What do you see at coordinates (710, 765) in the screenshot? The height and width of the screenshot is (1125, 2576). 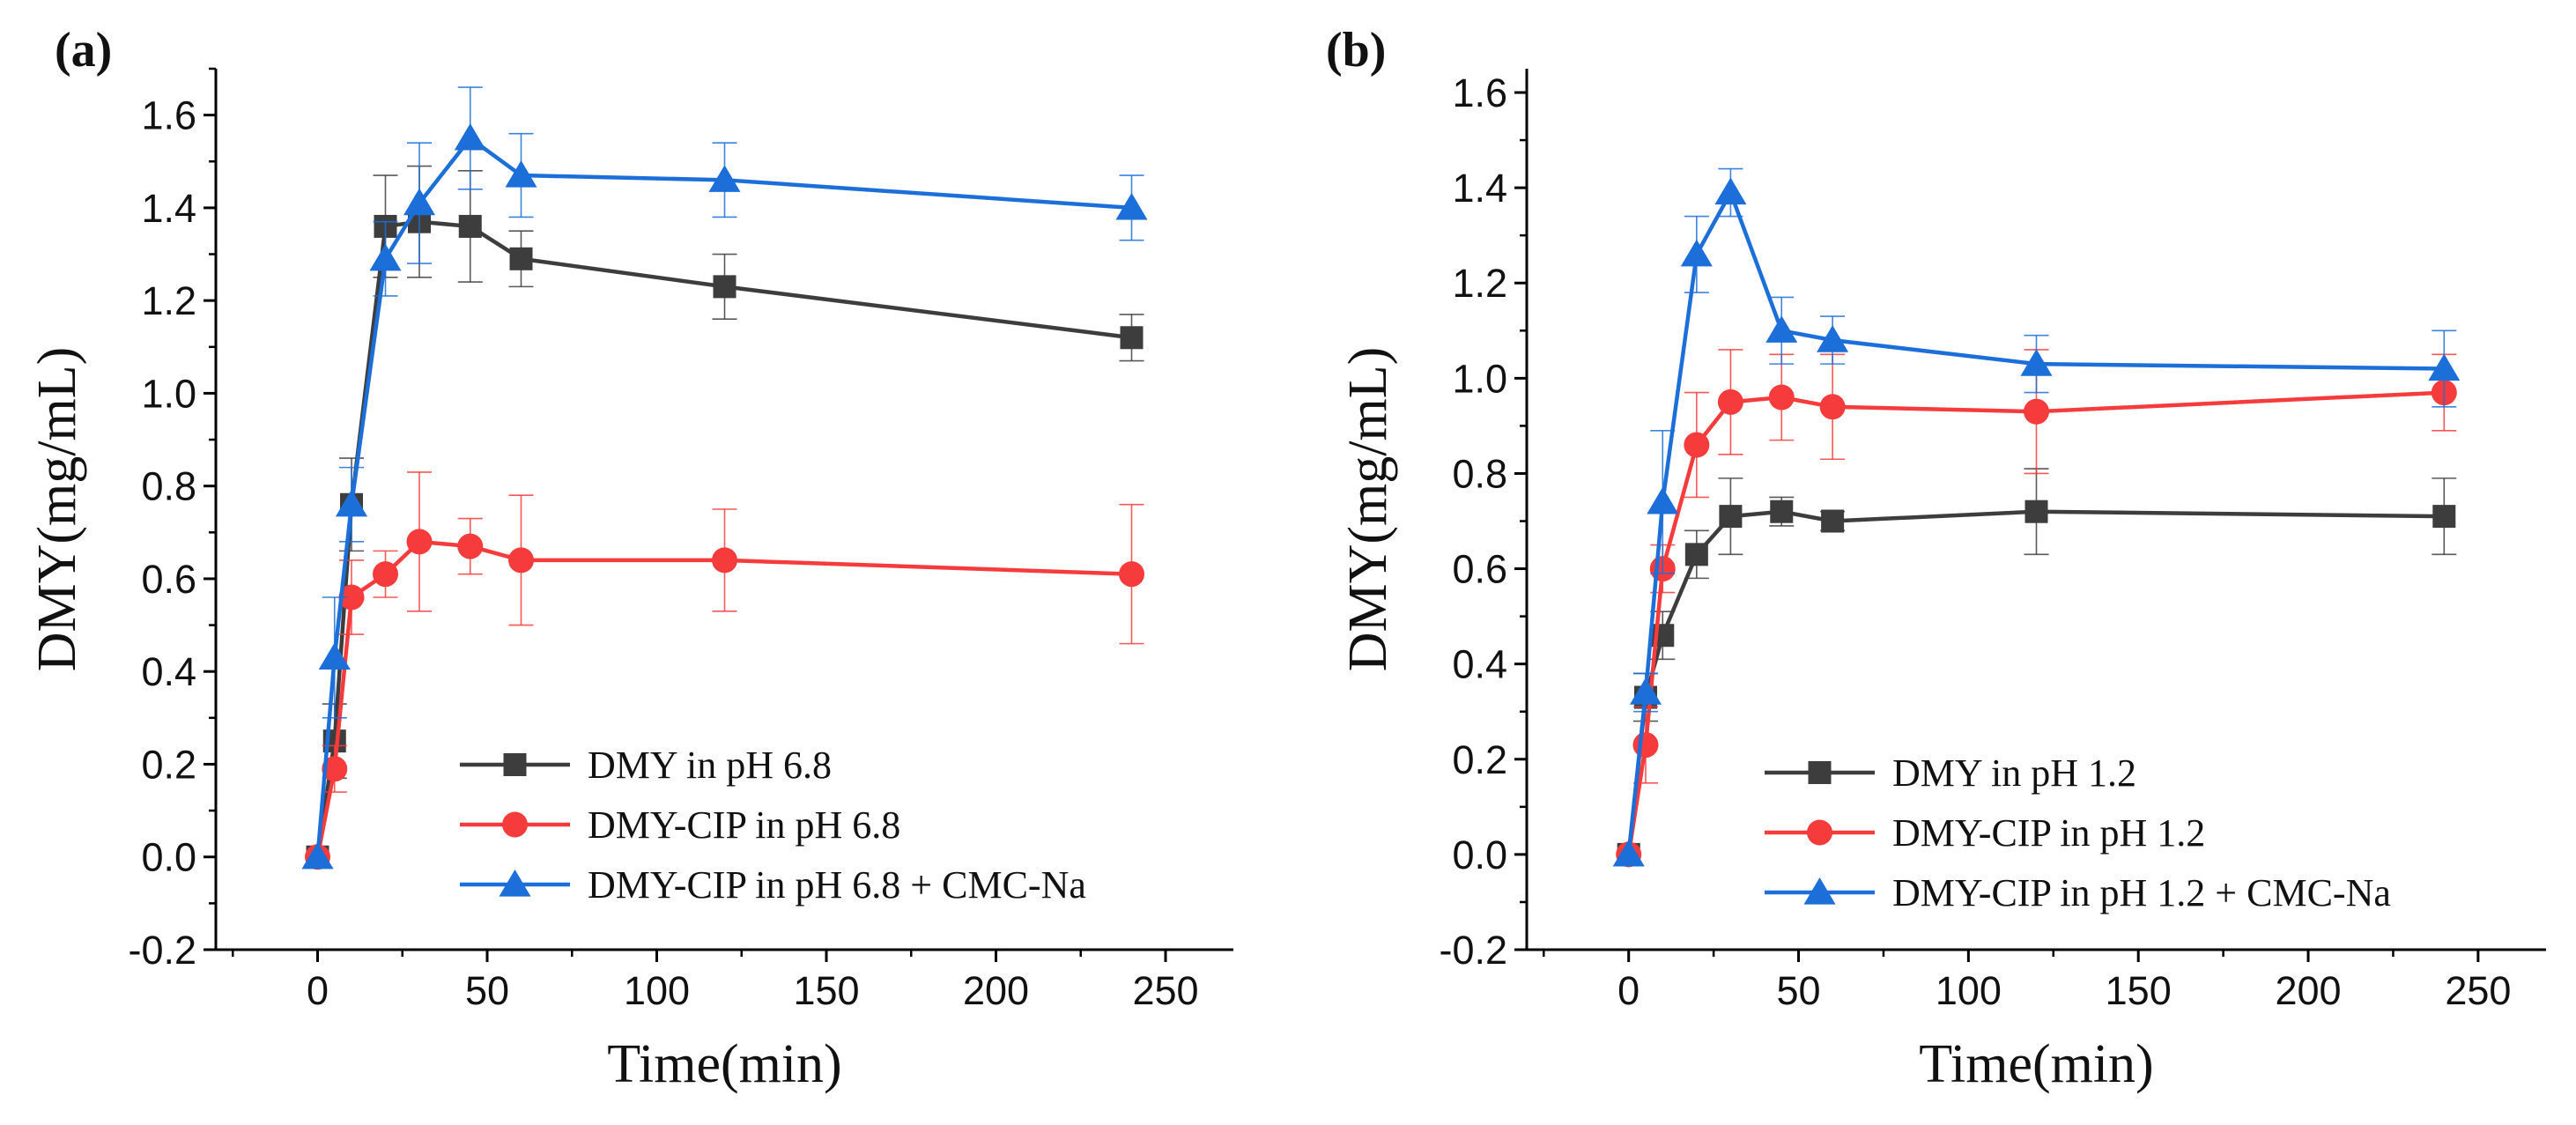 I see `legend-label: DMY in pH 6.8` at bounding box center [710, 765].